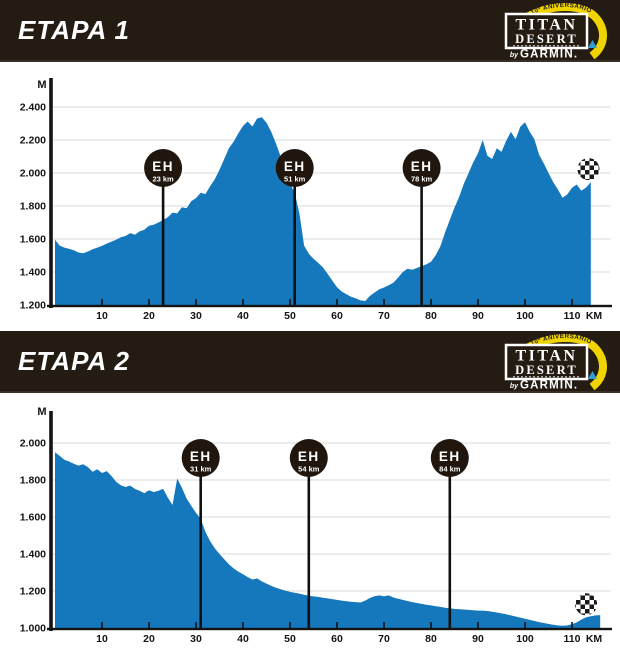  What do you see at coordinates (594, 316) in the screenshot?
I see `axis-unit-km: KM` at bounding box center [594, 316].